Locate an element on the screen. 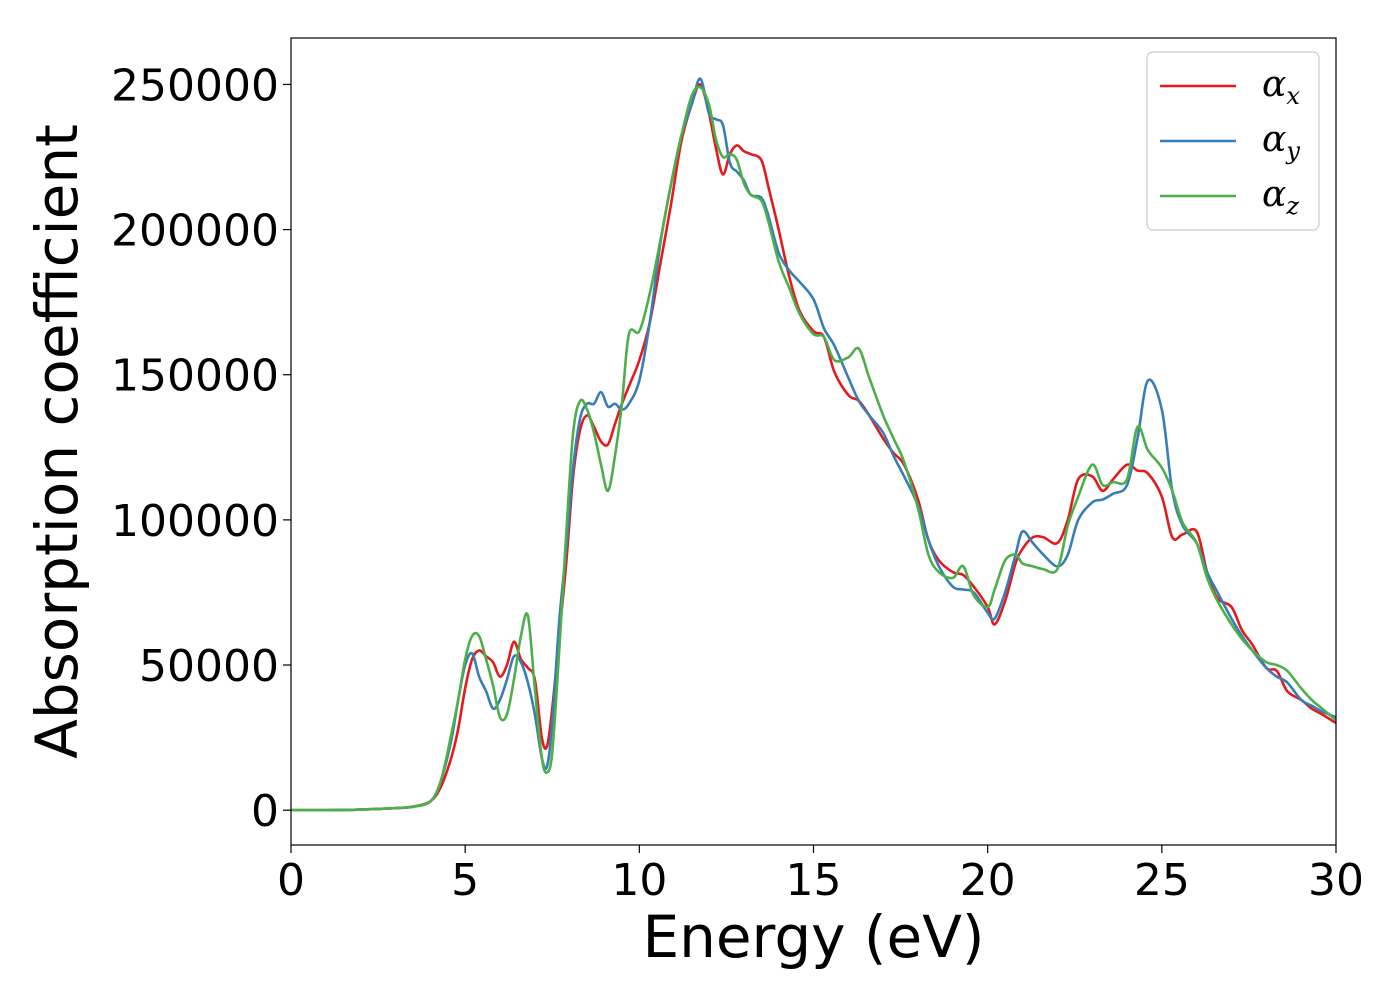 The height and width of the screenshot is (1000, 1400). legend-subscript: x is located at coordinates (1293, 96).